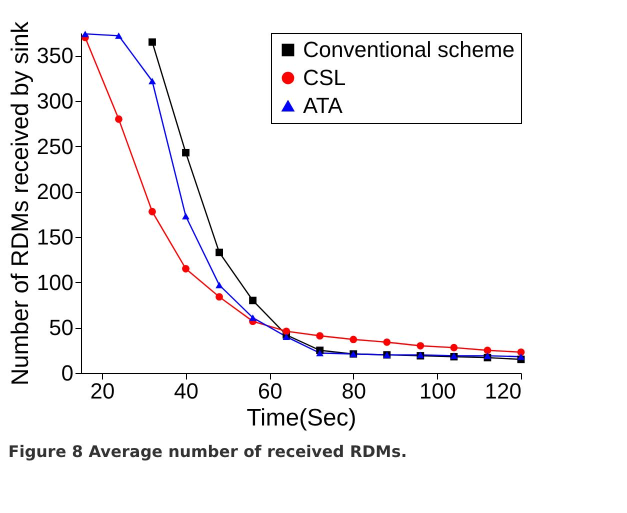  I want to click on y-tick-label: 100, so click(55, 282).